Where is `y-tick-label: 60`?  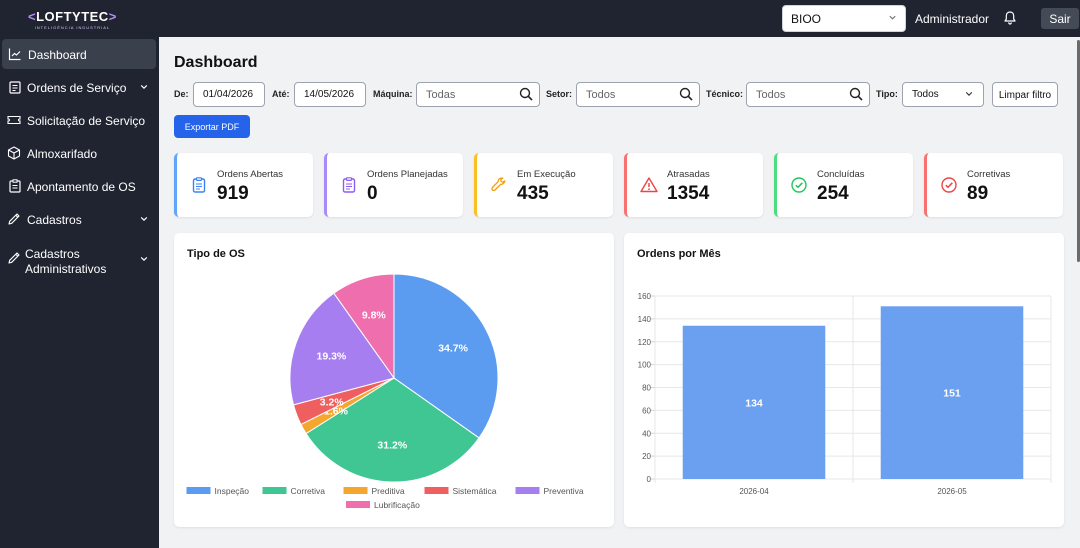
y-tick-label: 60 is located at coordinates (646, 410).